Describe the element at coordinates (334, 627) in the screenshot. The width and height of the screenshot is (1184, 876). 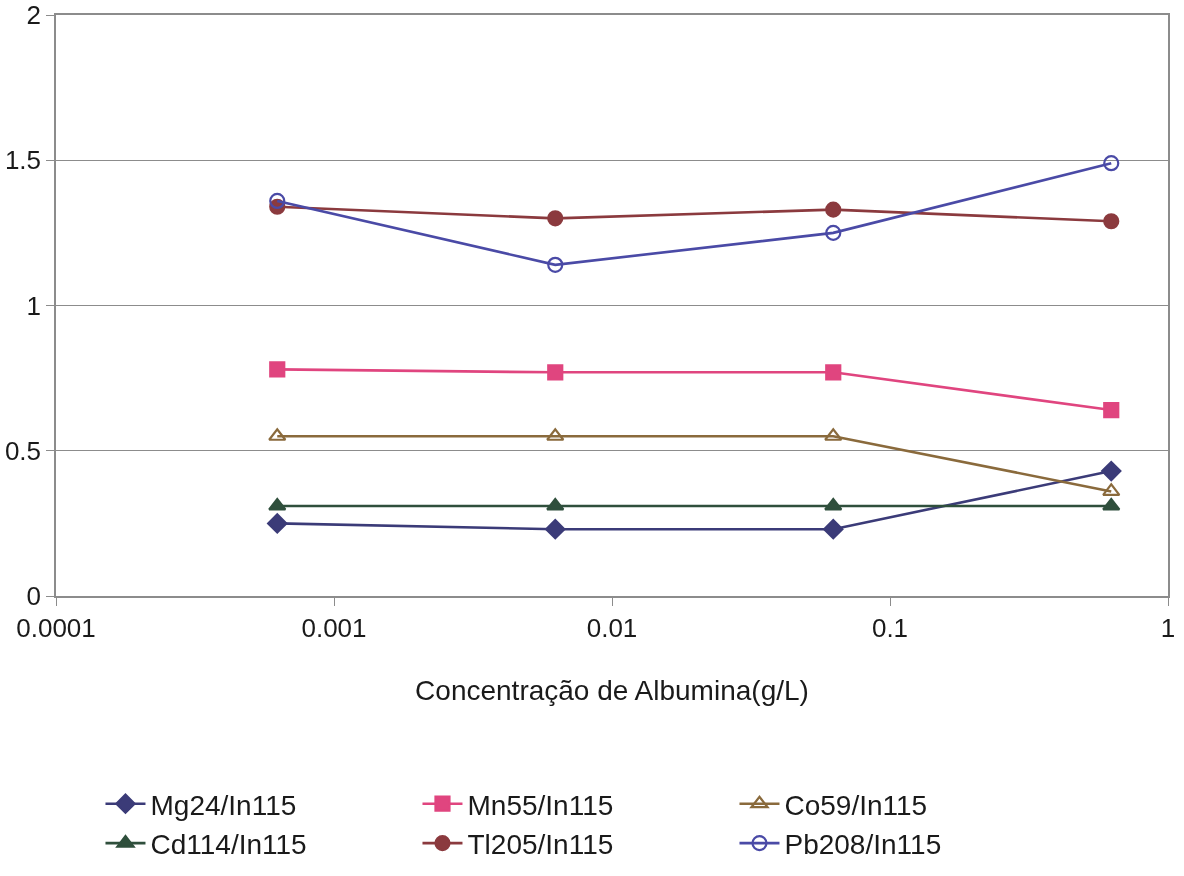
I see `x-tick-label: 0.001` at that location.